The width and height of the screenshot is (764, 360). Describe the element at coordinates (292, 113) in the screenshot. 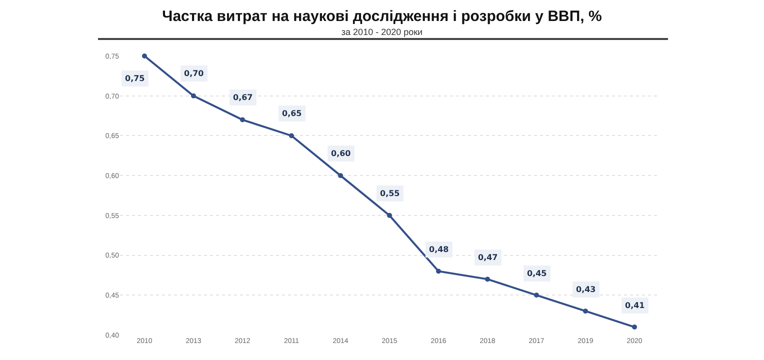

I see `data-label: 0,65` at that location.